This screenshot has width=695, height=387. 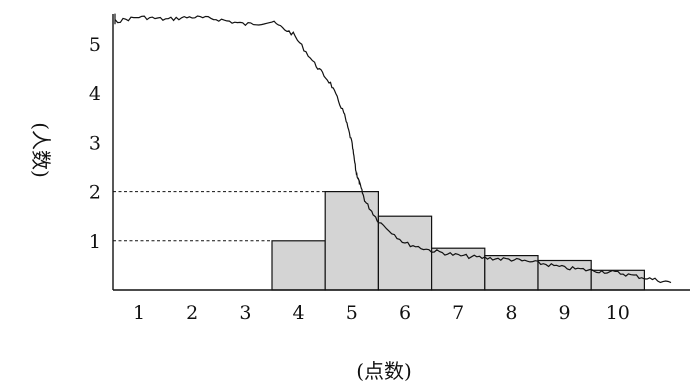 I want to click on x-tick-6: 6, so click(x=405, y=313).